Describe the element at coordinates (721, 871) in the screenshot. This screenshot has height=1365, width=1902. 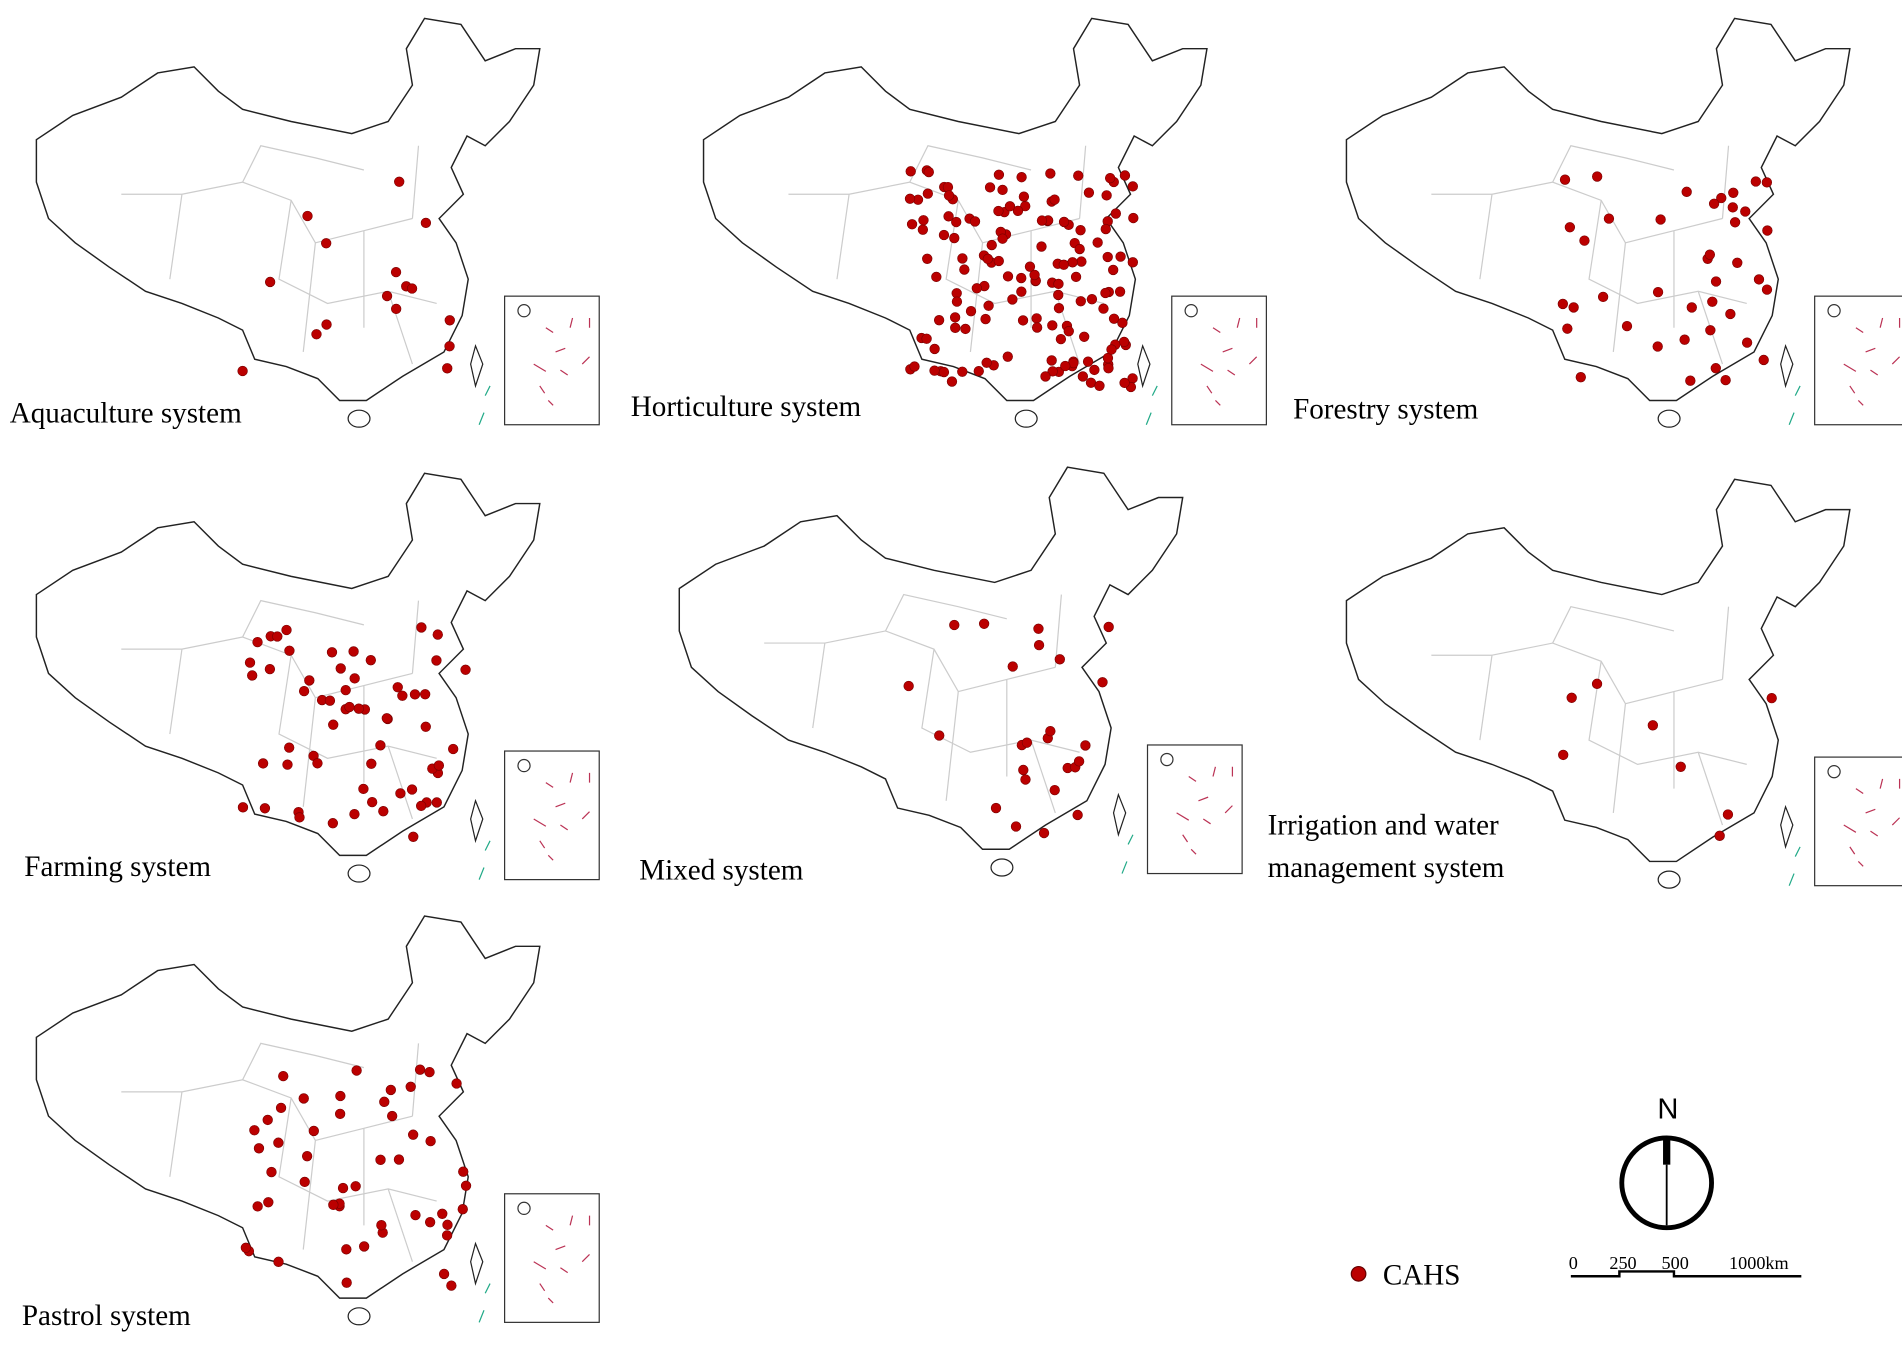
I see `panel-label: Mixed system` at that location.